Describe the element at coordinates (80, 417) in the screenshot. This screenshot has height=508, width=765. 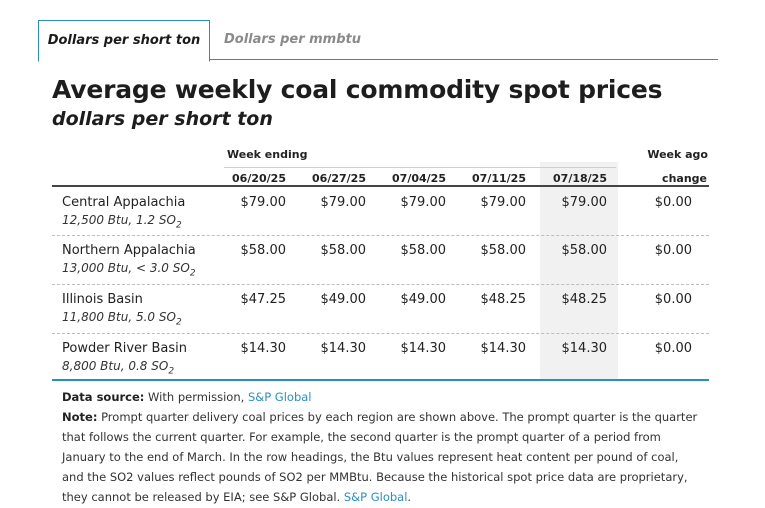
I see `note-label: Note:` at that location.